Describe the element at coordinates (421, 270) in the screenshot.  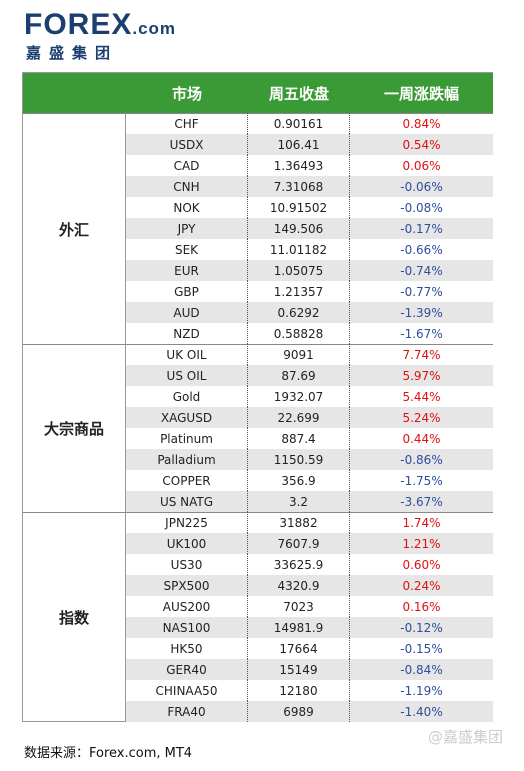
I see `change-cell: -0.74%` at that location.